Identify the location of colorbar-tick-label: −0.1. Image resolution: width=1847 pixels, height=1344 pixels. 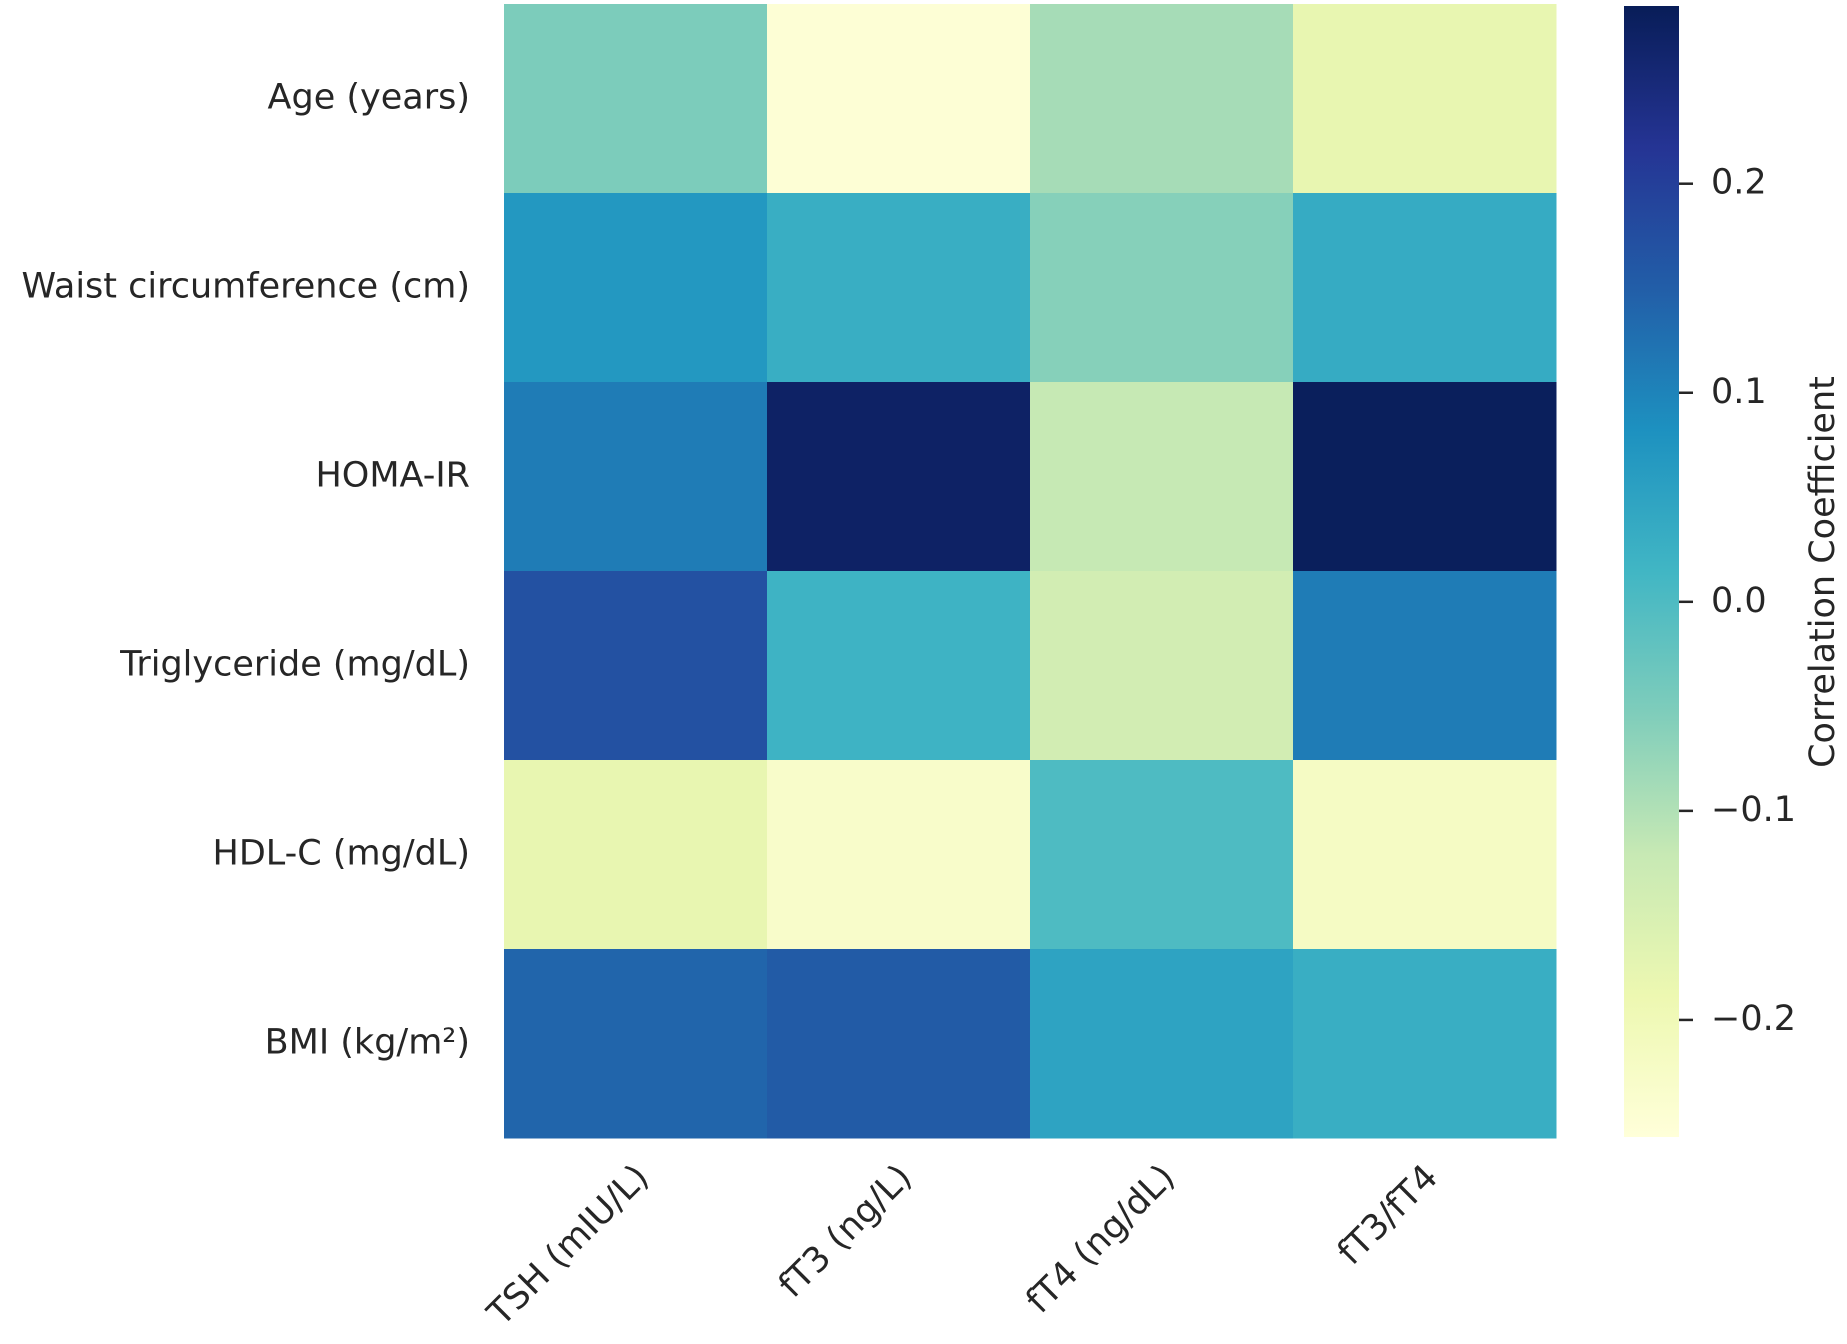
(1753, 810).